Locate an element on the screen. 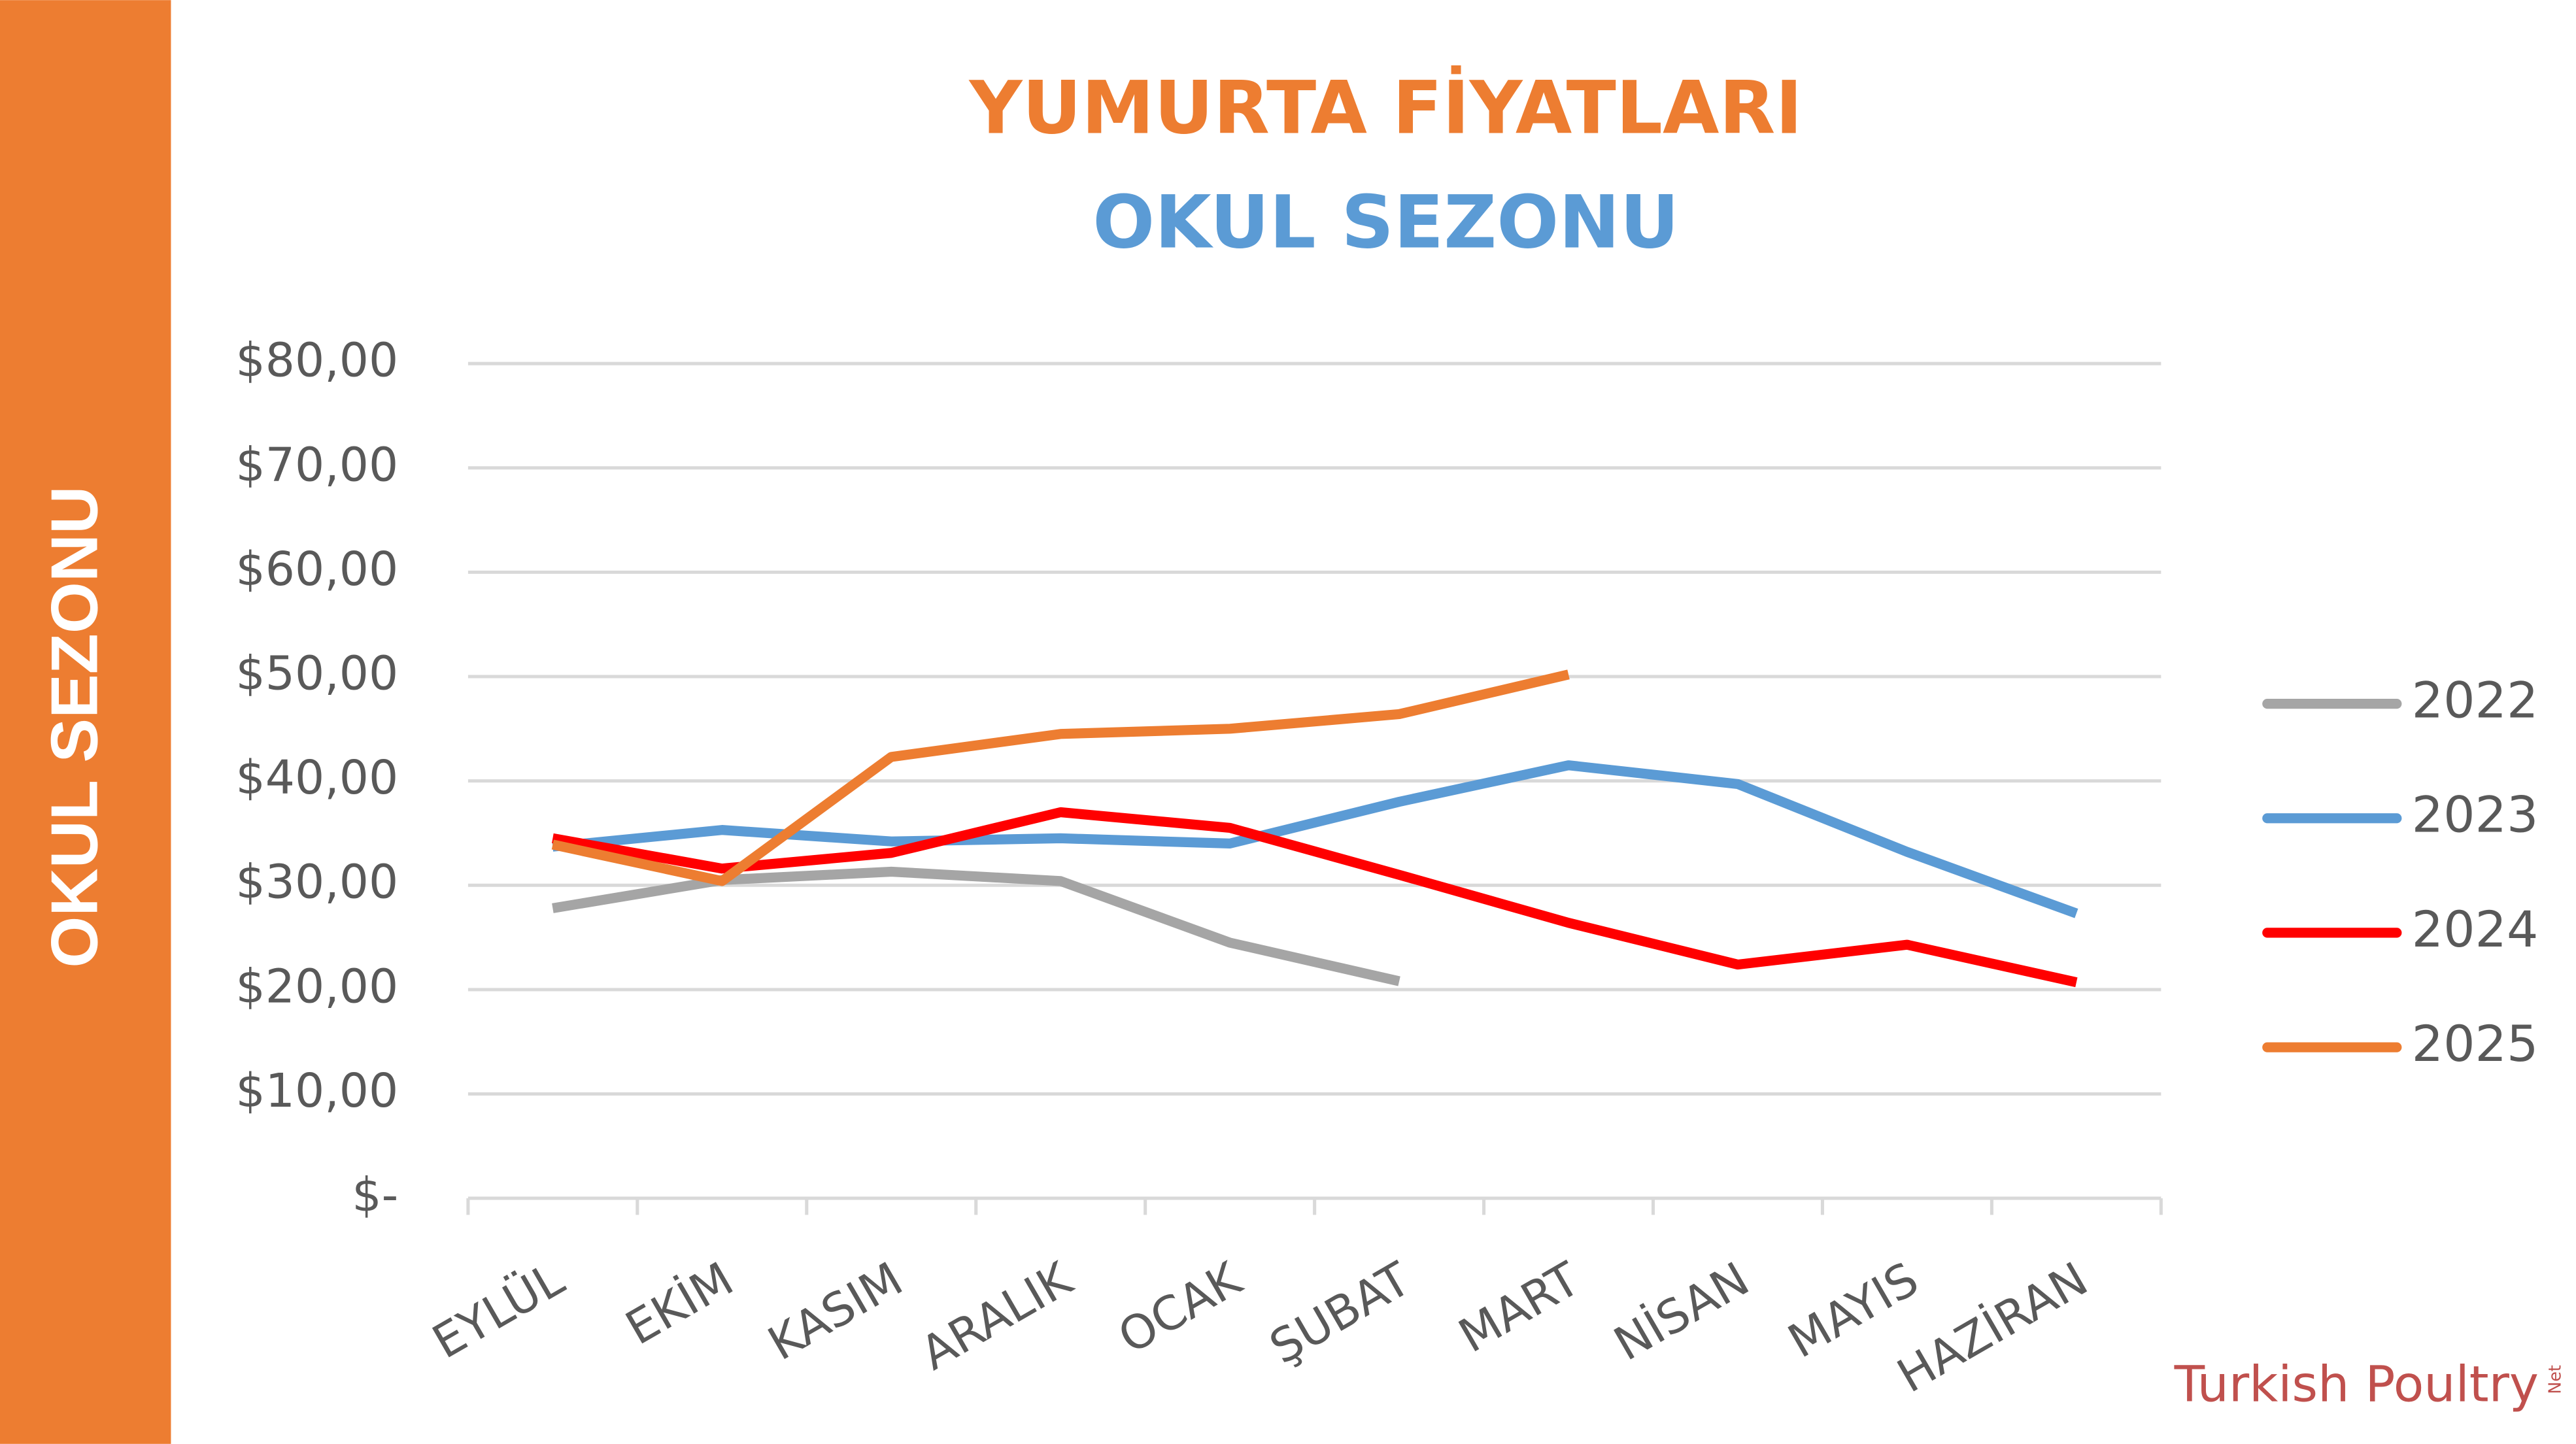 This screenshot has width=2576, height=1444. legend-label: 2022 is located at coordinates (2475, 700).